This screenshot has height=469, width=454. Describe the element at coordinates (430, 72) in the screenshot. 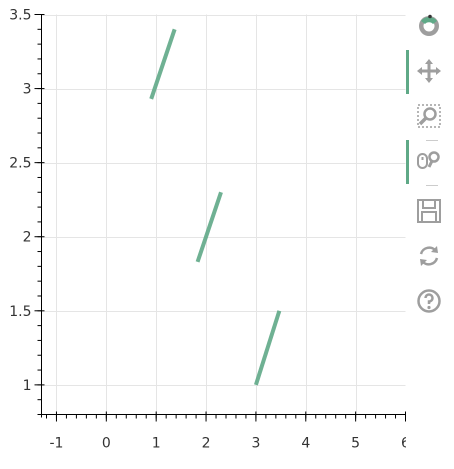

I see `pan-tool` at that location.